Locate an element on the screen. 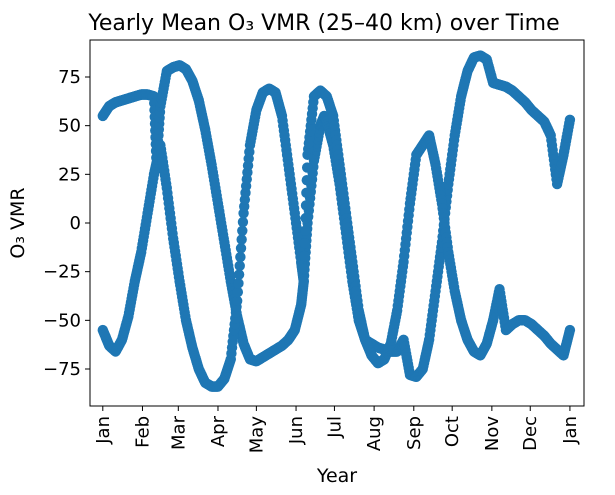 The image size is (615, 495). x-tick-label: Nov is located at coordinates (492, 433).